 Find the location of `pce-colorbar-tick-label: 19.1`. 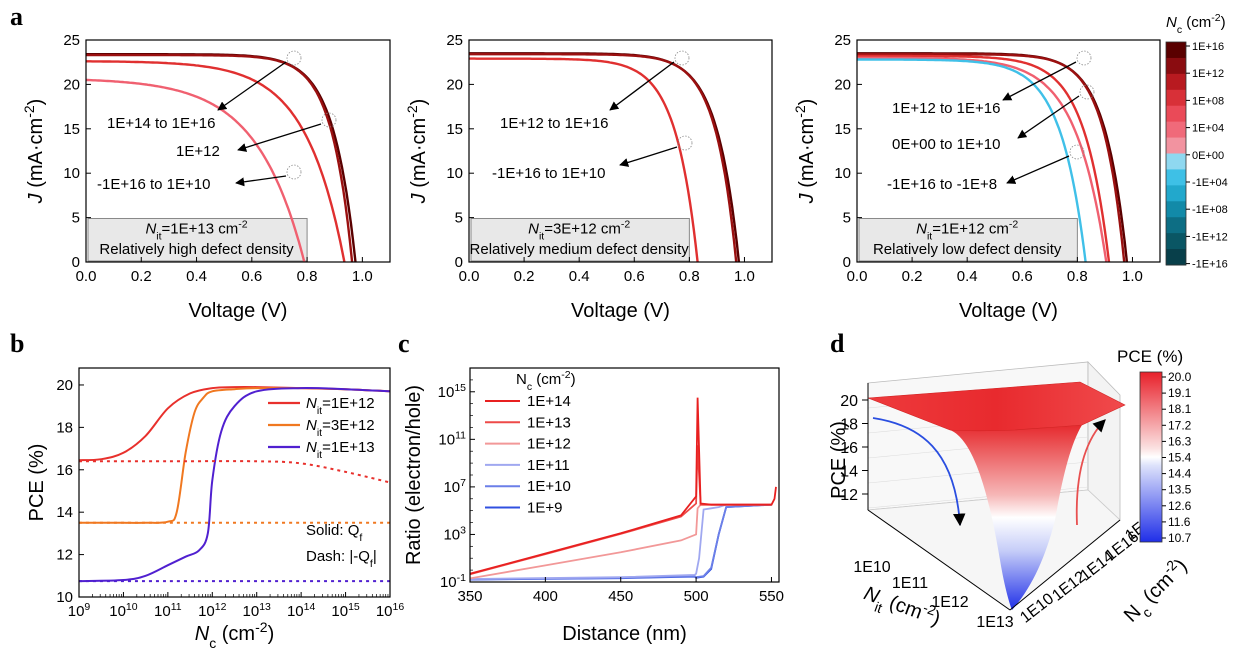

pce-colorbar-tick-label: 19.1 is located at coordinates (1180, 393).